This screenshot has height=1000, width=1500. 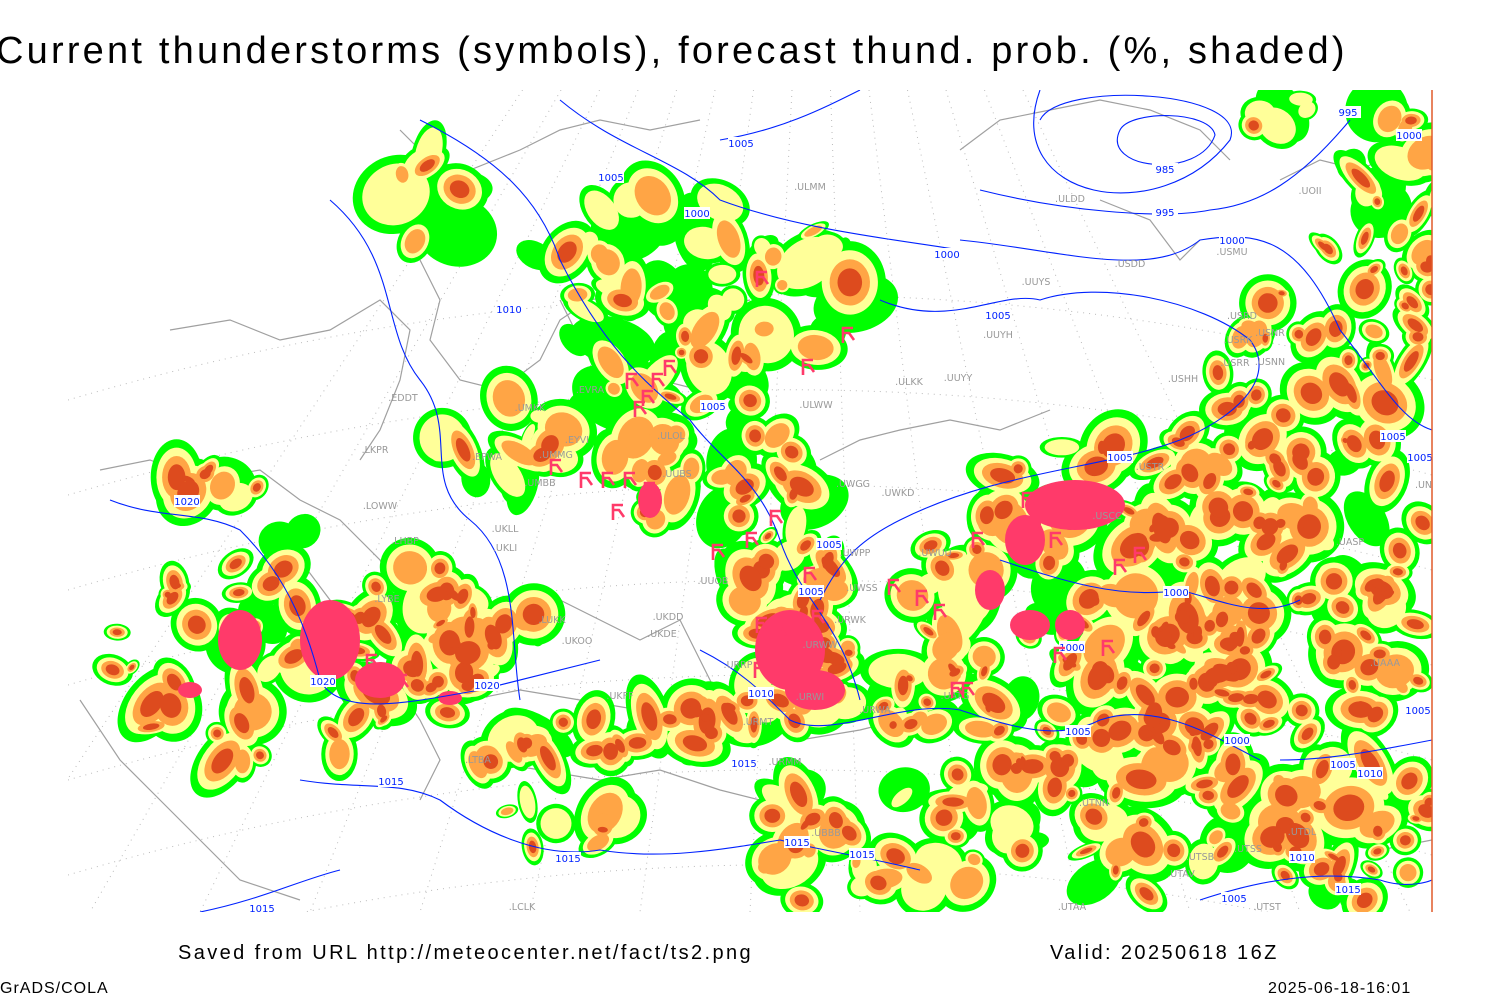 I want to click on station-label: .UTST, so click(x=1267, y=907).